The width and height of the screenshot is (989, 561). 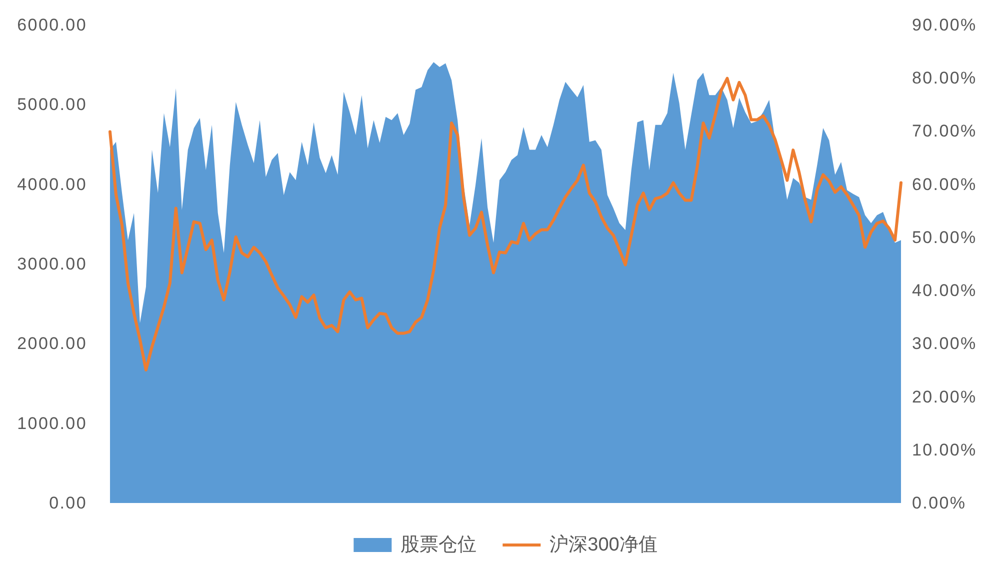 What do you see at coordinates (944, 184) in the screenshot?
I see `y2-tick-label: 60.00%` at bounding box center [944, 184].